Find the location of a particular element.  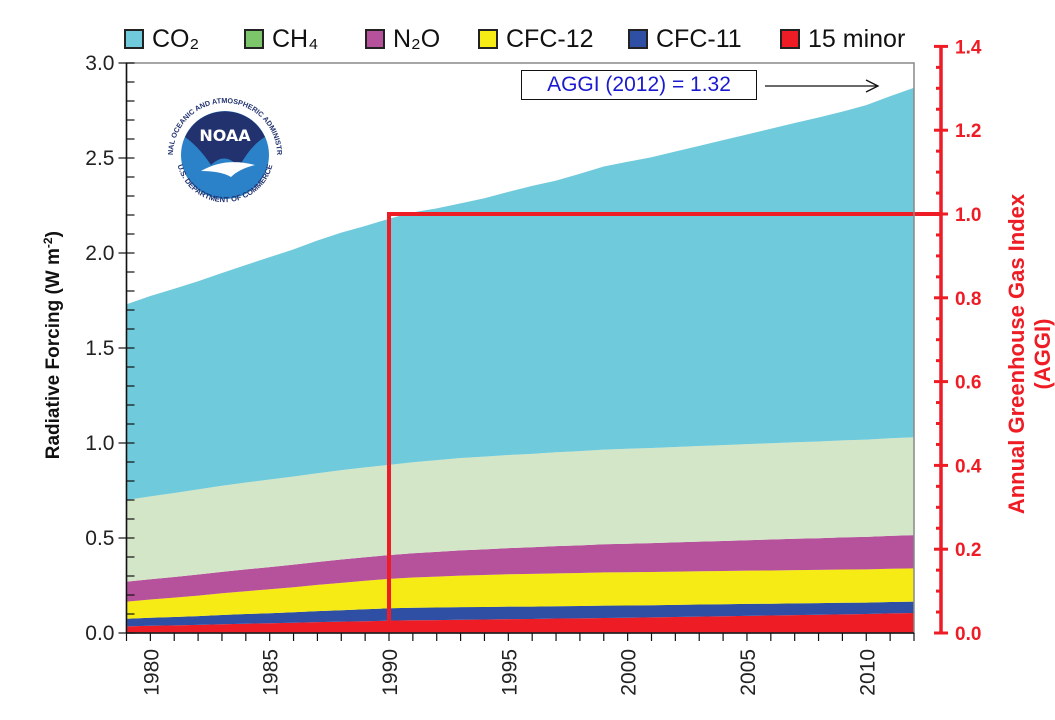

right-tick-label: 0.6 is located at coordinates (968, 383).